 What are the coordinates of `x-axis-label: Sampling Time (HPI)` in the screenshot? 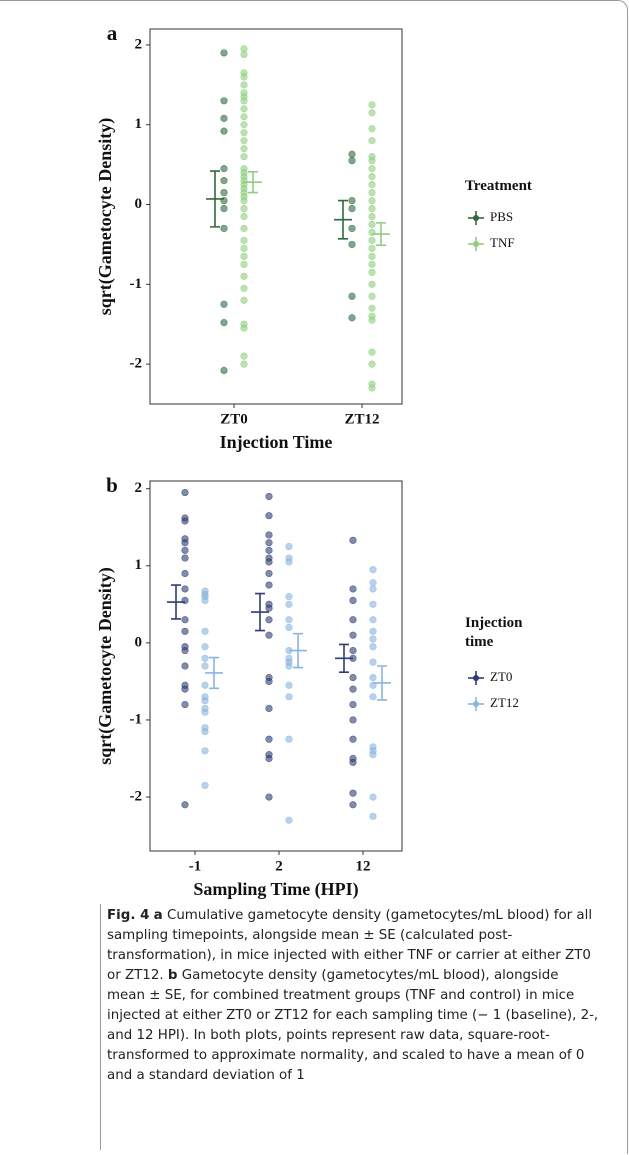 It's located at (275, 889).